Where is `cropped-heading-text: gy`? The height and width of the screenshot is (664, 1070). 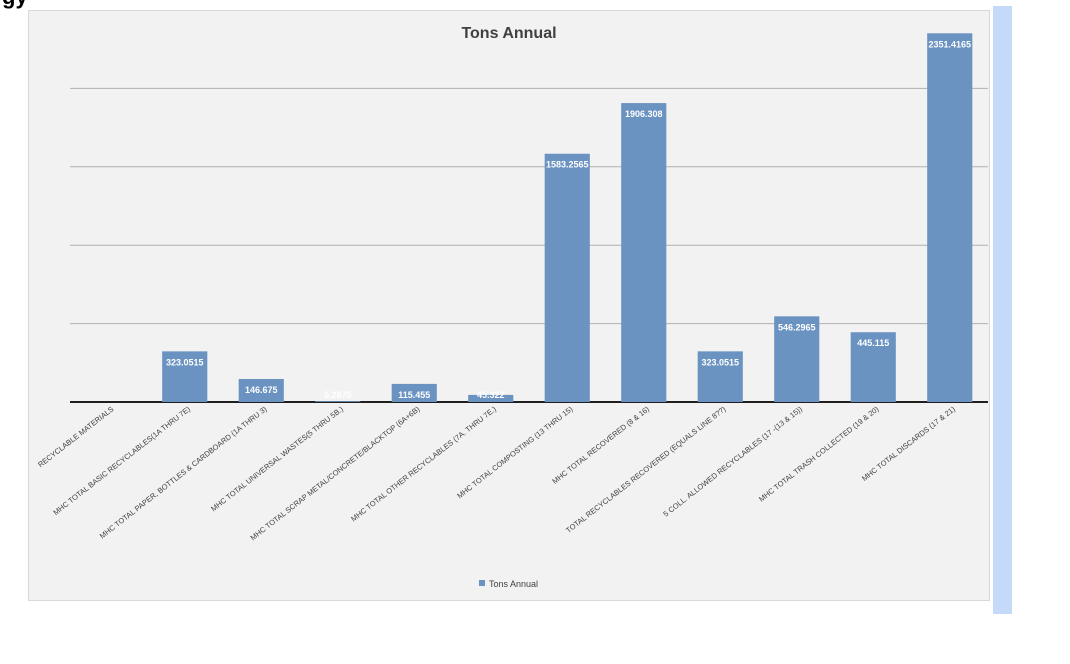
cropped-heading-text: gy is located at coordinates (14, 5).